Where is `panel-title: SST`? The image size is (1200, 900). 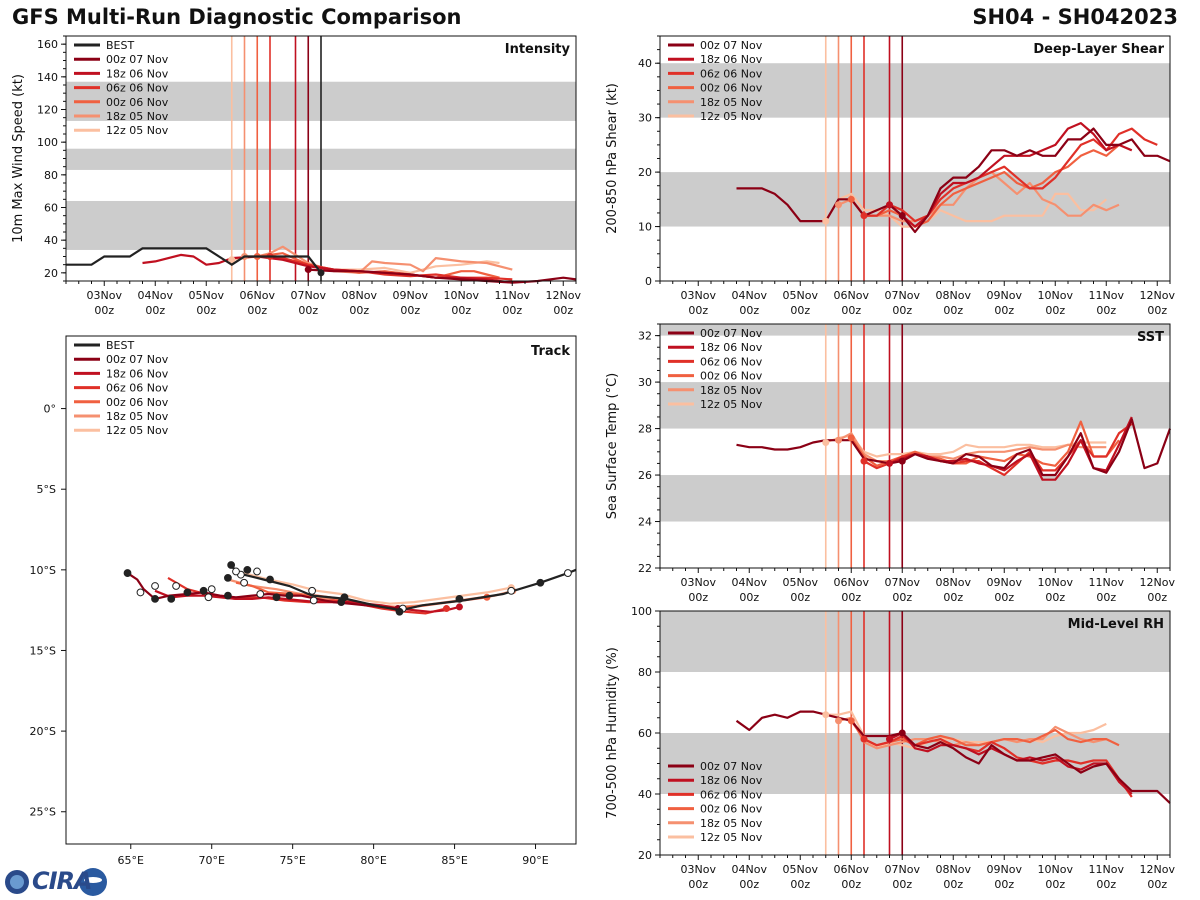
panel-title: SST is located at coordinates (1150, 337).